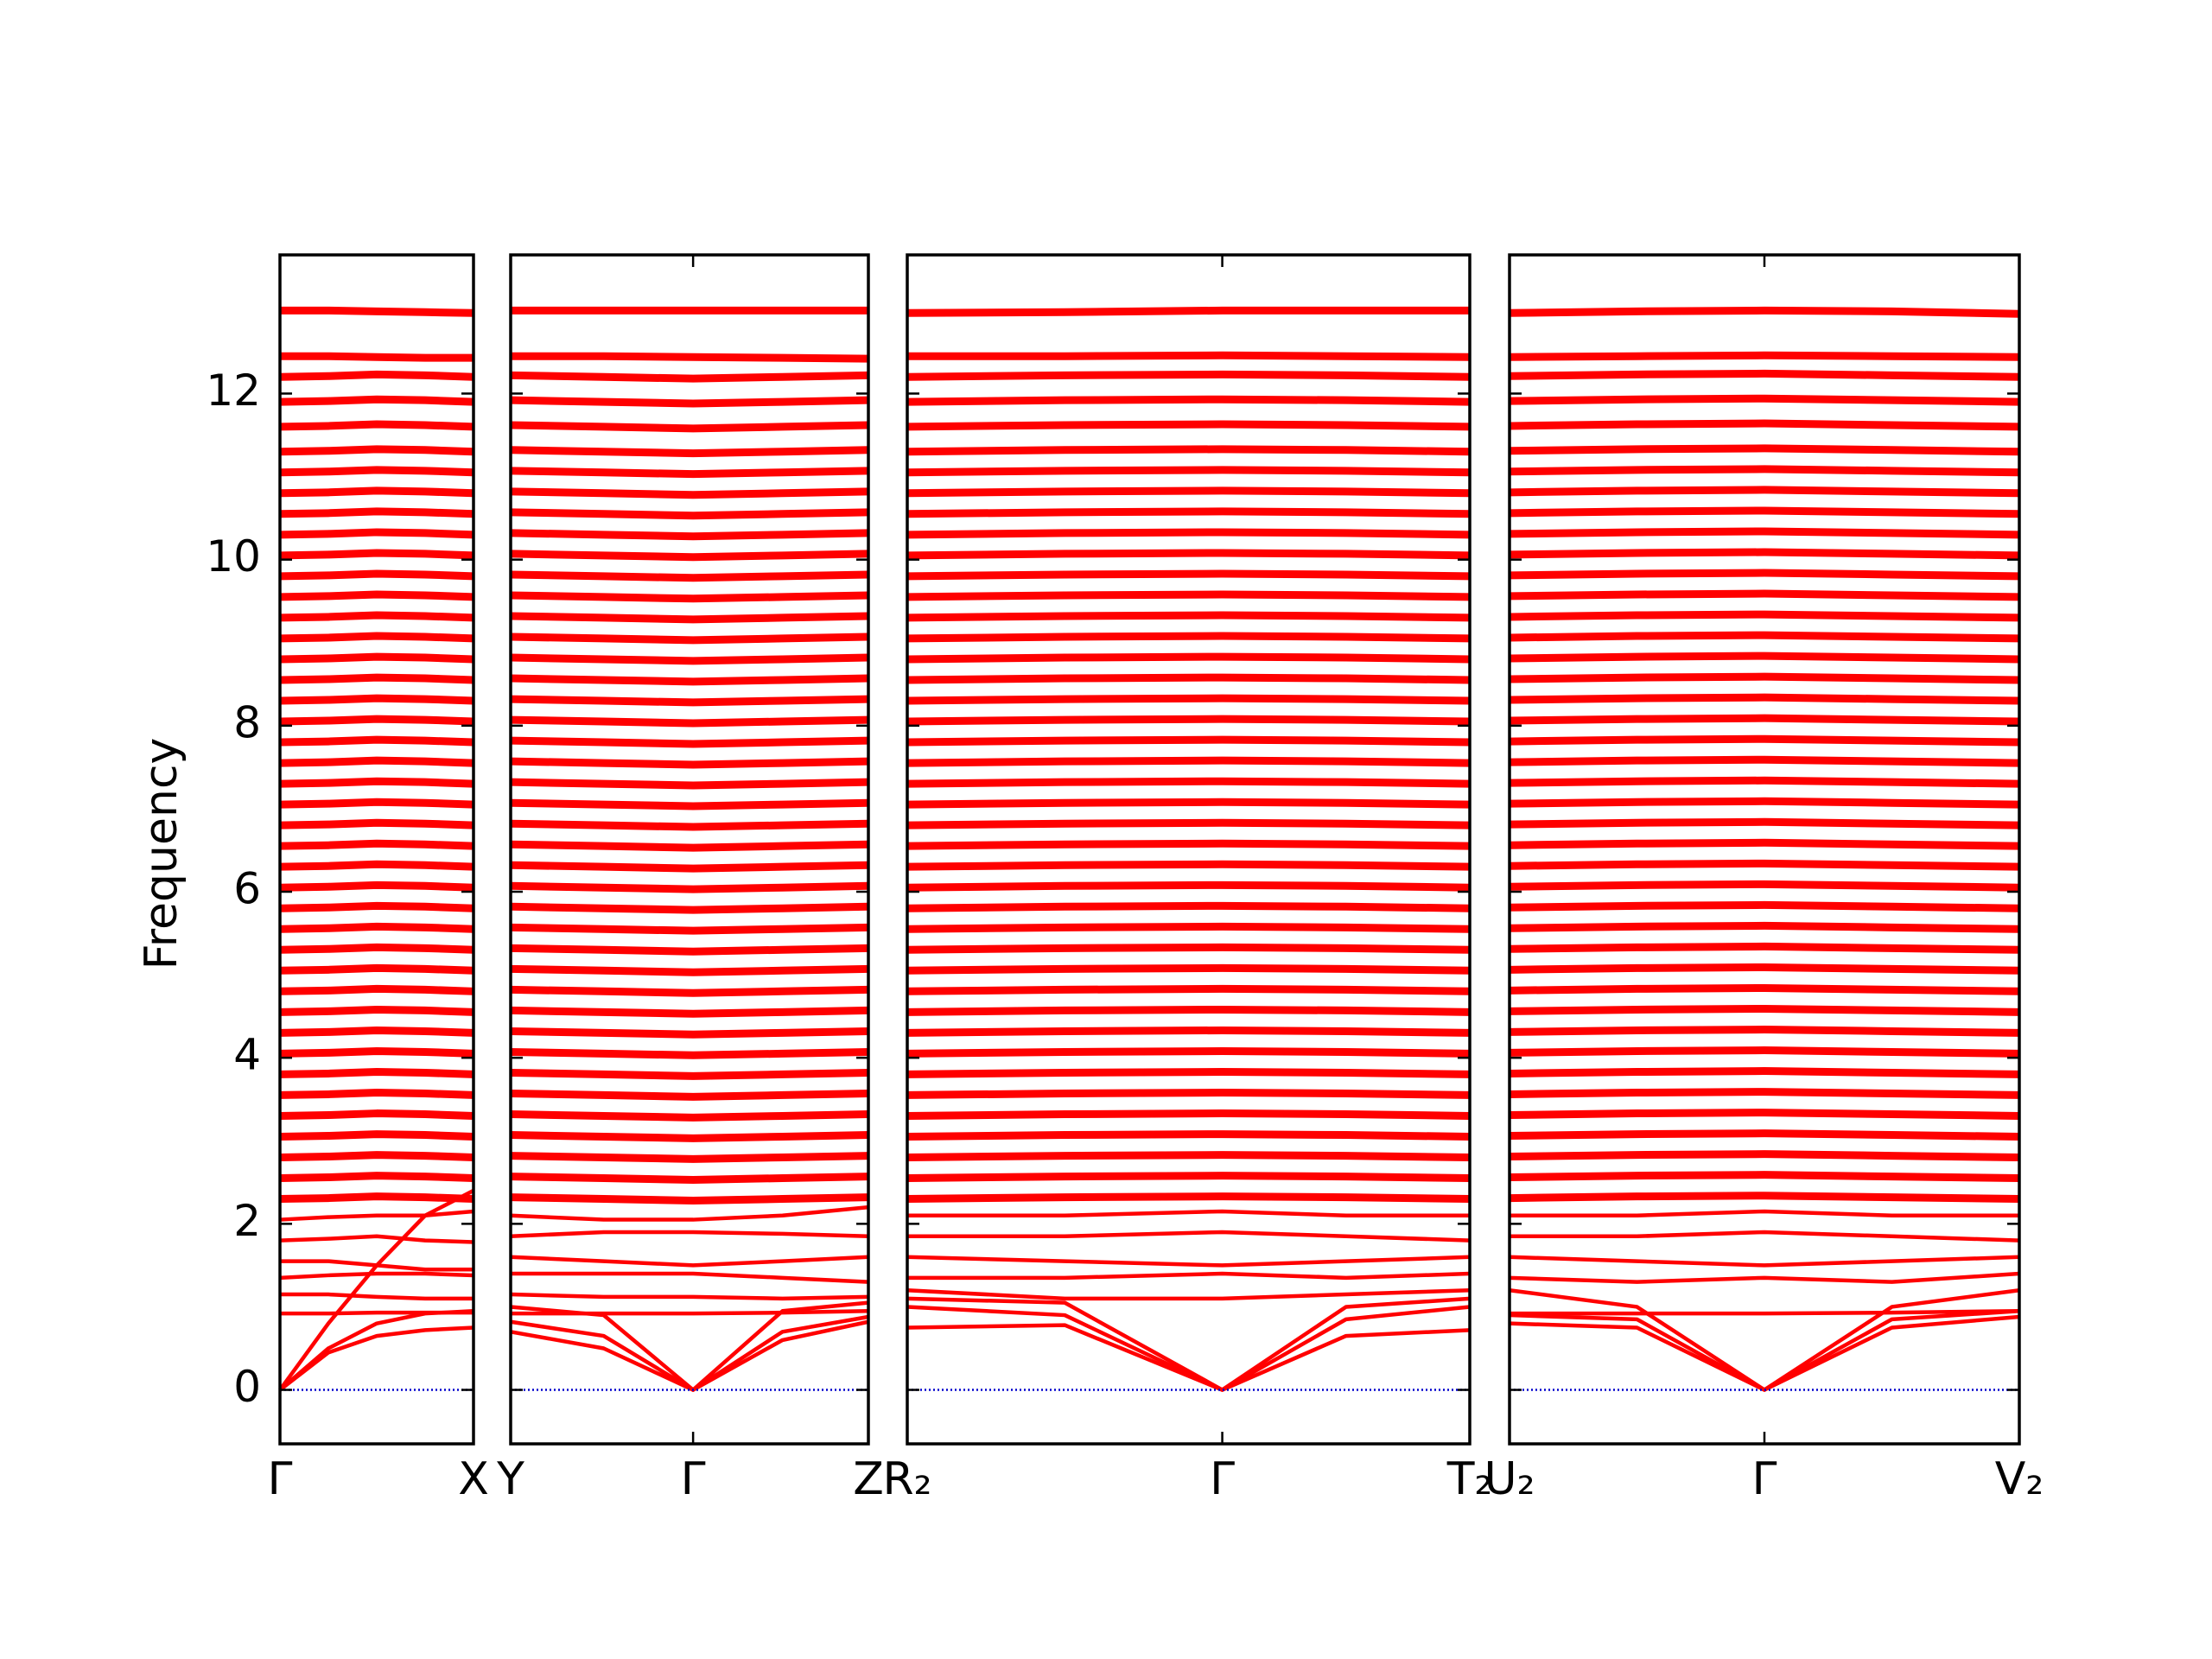 The height and width of the screenshot is (1659, 2212). I want to click on y-axis-label: Frequency, so click(162, 854).